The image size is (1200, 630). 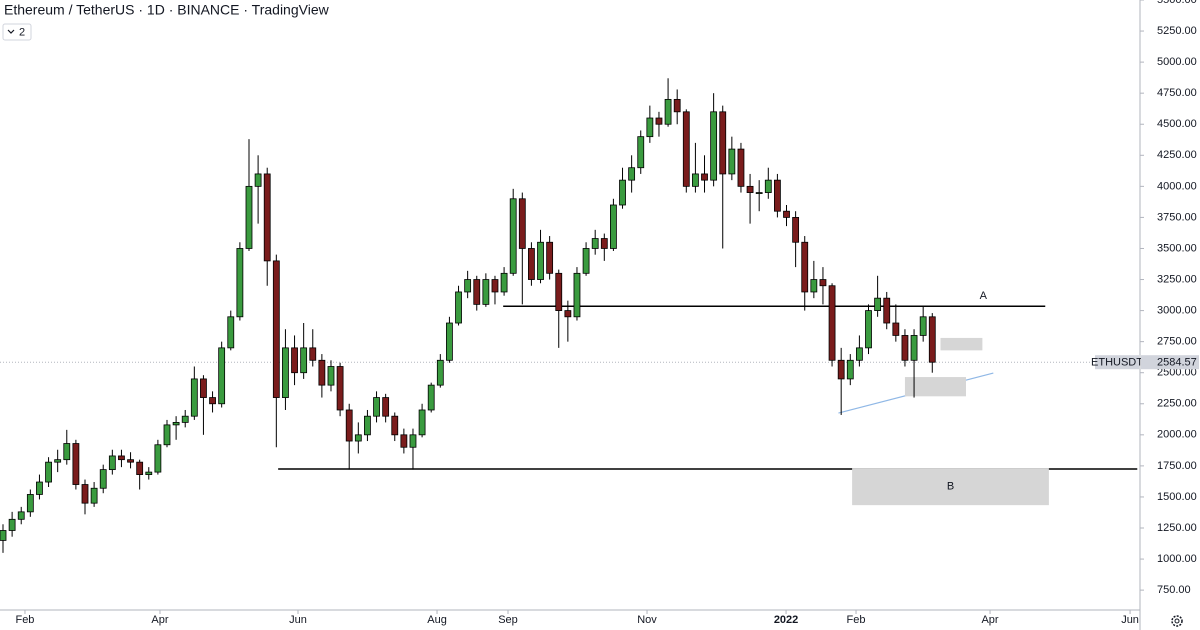 What do you see at coordinates (1177, 342) in the screenshot?
I see `y-tick-label: 2750.00` at bounding box center [1177, 342].